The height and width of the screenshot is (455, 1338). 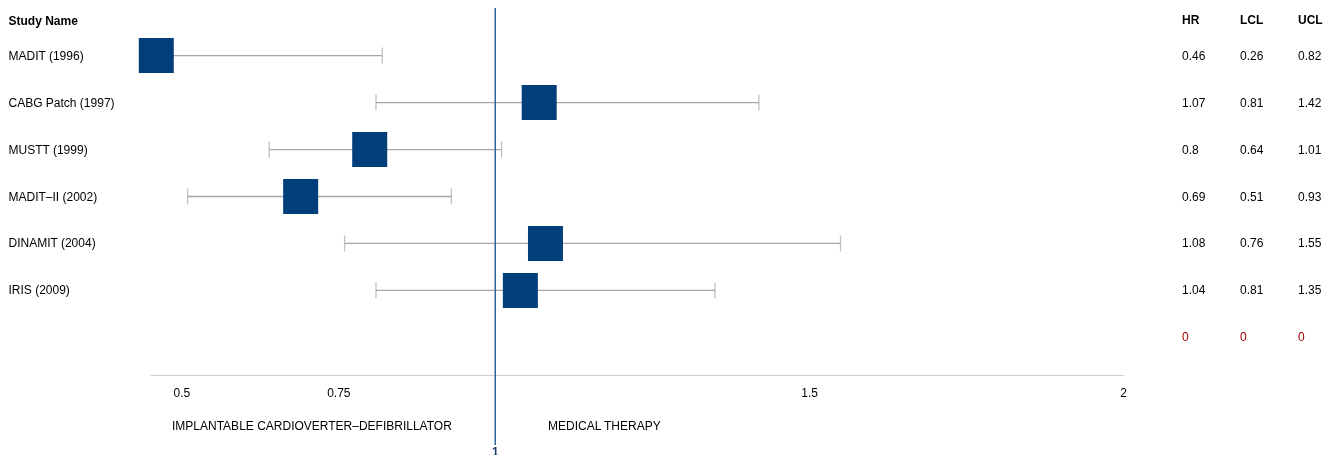 I want to click on y-tick-label: IRIS (2009), so click(x=39, y=290).